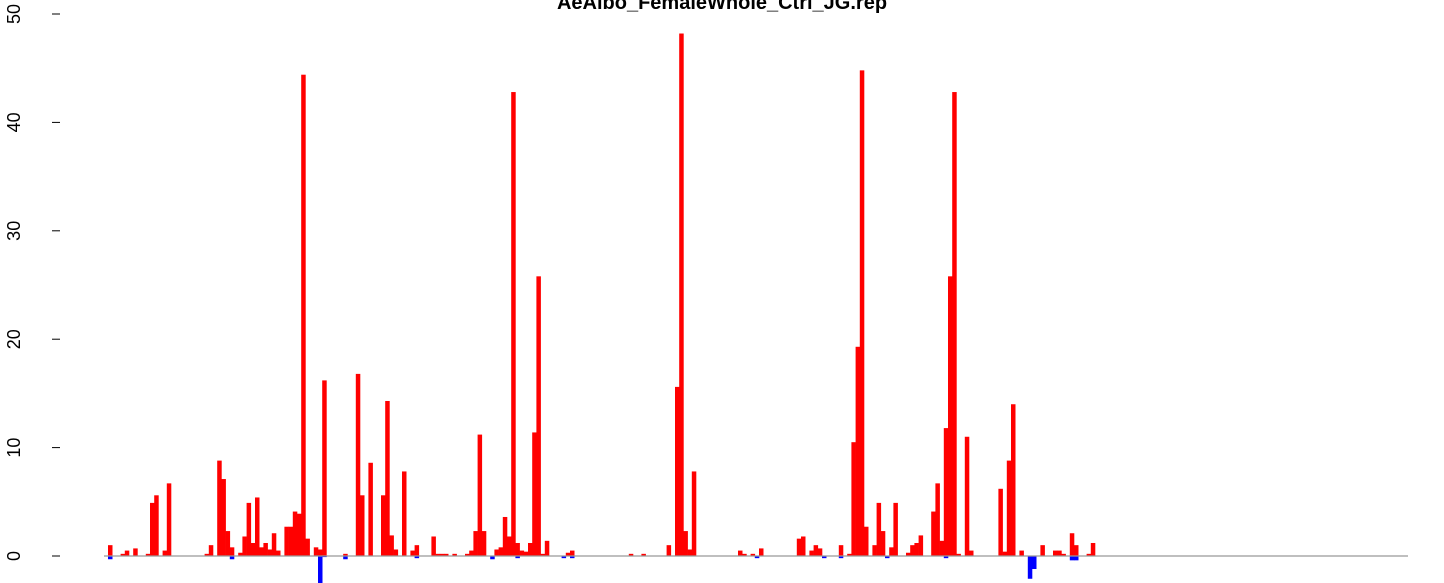 The width and height of the screenshot is (1444, 583). I want to click on y-tick-label: 40, so click(14, 122).